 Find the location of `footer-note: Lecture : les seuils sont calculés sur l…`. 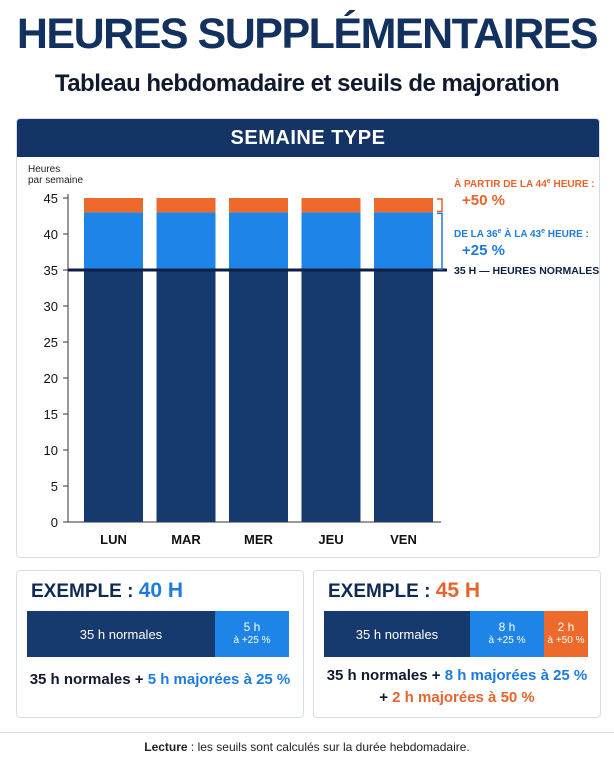

footer-note: Lecture : les seuils sont calculés sur l… is located at coordinates (307, 750).